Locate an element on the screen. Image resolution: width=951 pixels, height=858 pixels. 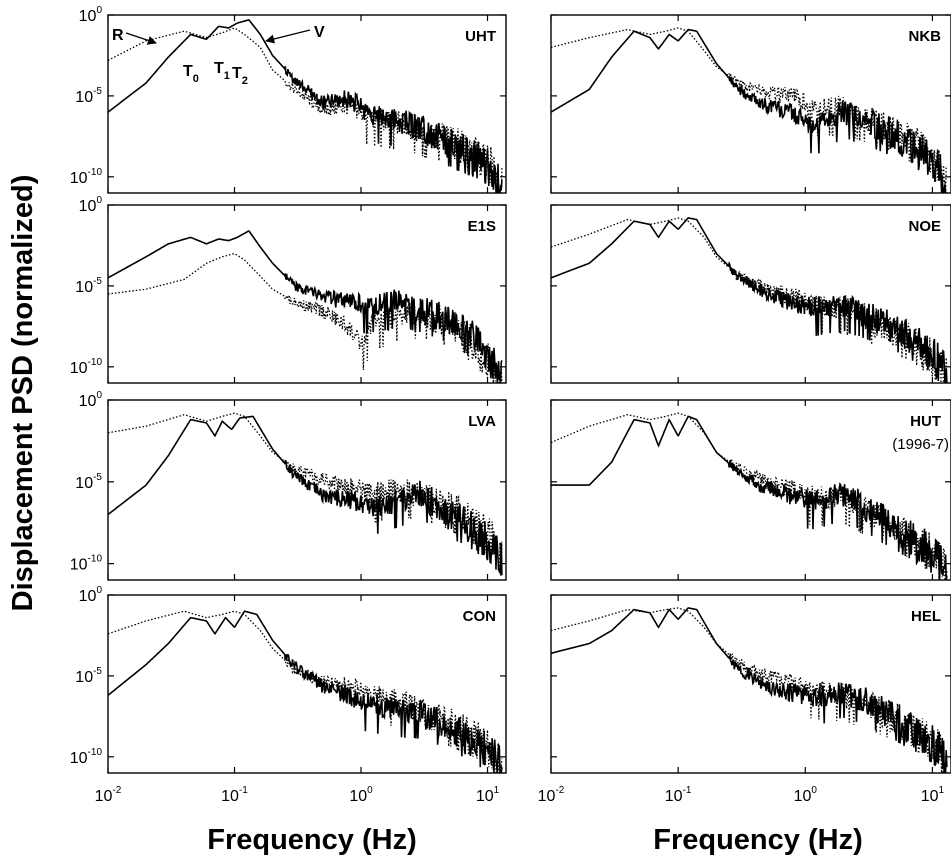
panel-lva-ytick-label-2: 10⁻¹⁰ is located at coordinates (86, 564).